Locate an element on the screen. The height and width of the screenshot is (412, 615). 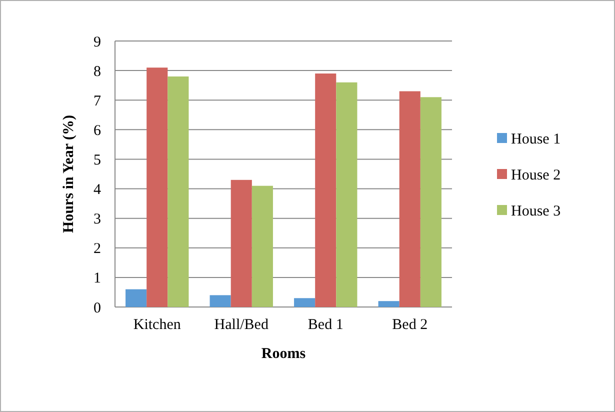
x-tick-label: Bed 2 is located at coordinates (410, 325).